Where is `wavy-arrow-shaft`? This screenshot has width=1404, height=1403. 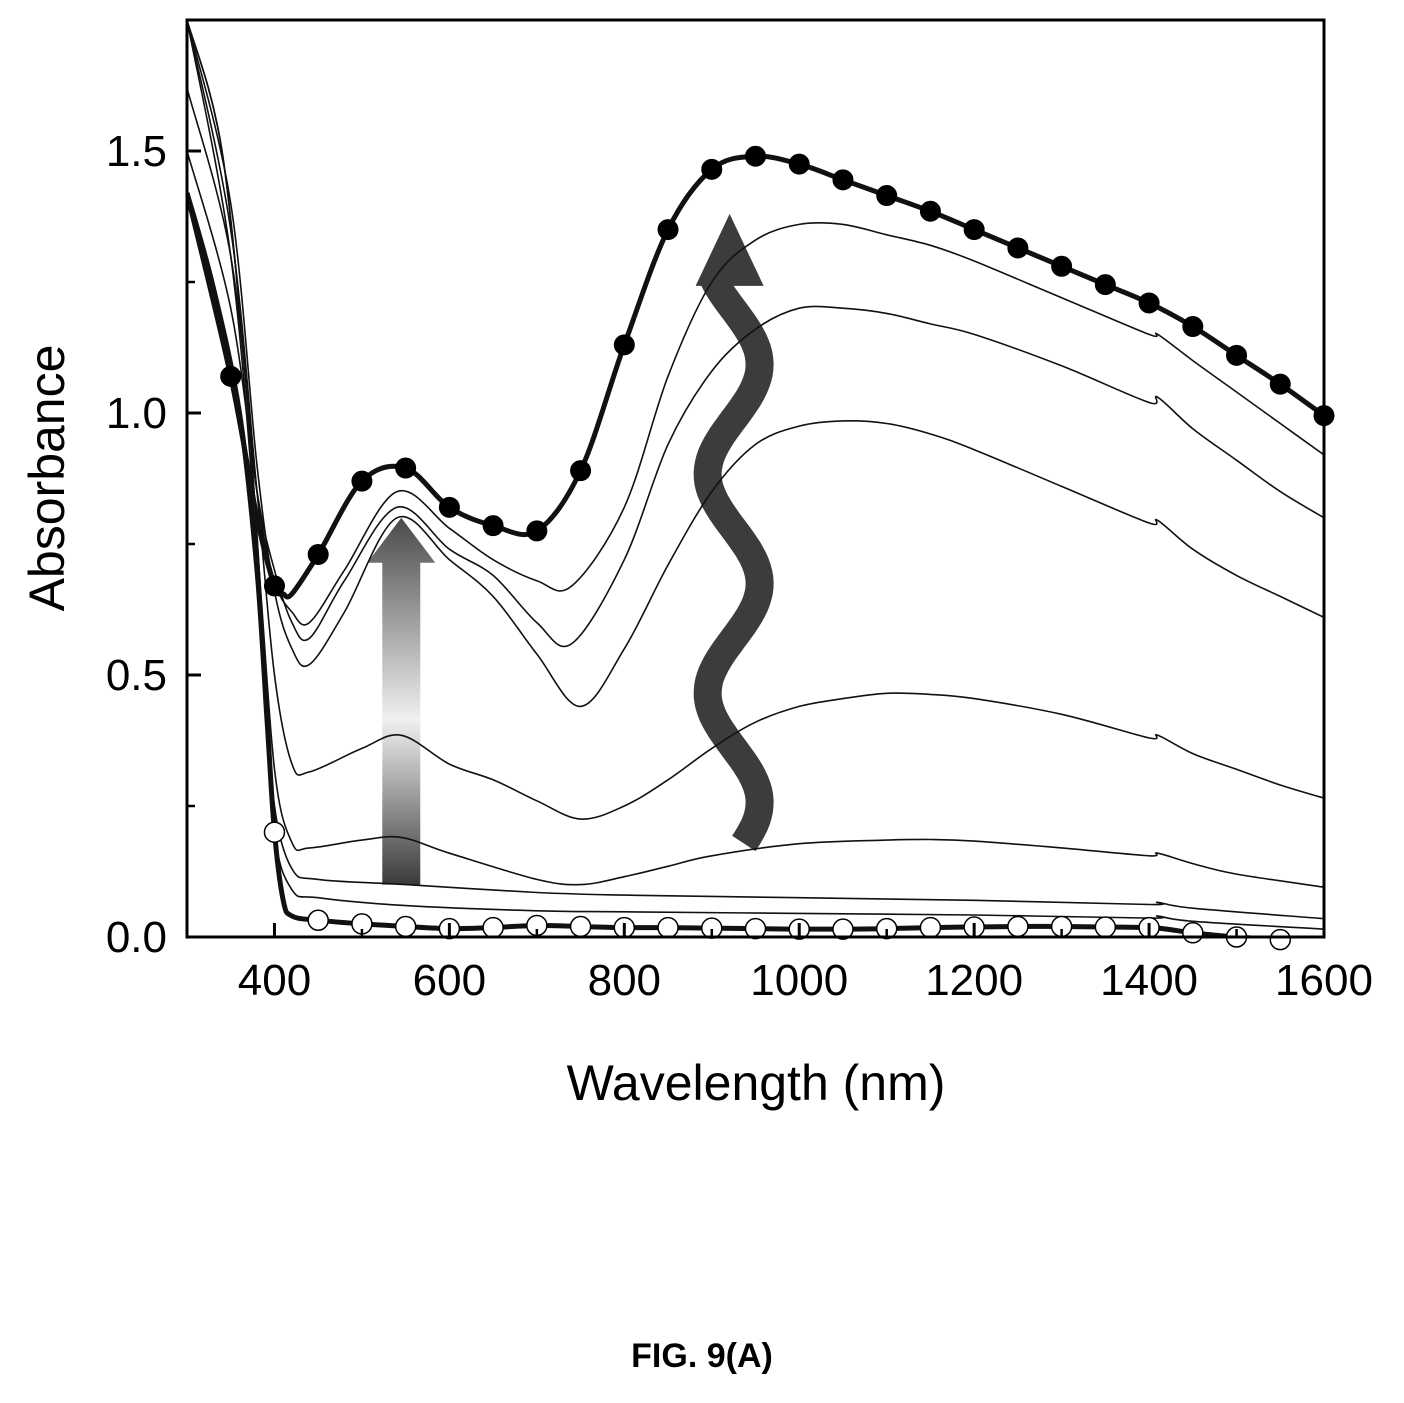
wavy-arrow-shaft is located at coordinates (734, 559).